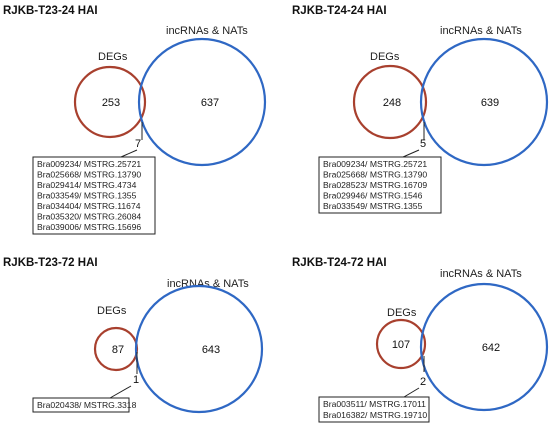  I want to click on gene-pair: Bra020438/ MSTRG.3318, so click(87, 405).